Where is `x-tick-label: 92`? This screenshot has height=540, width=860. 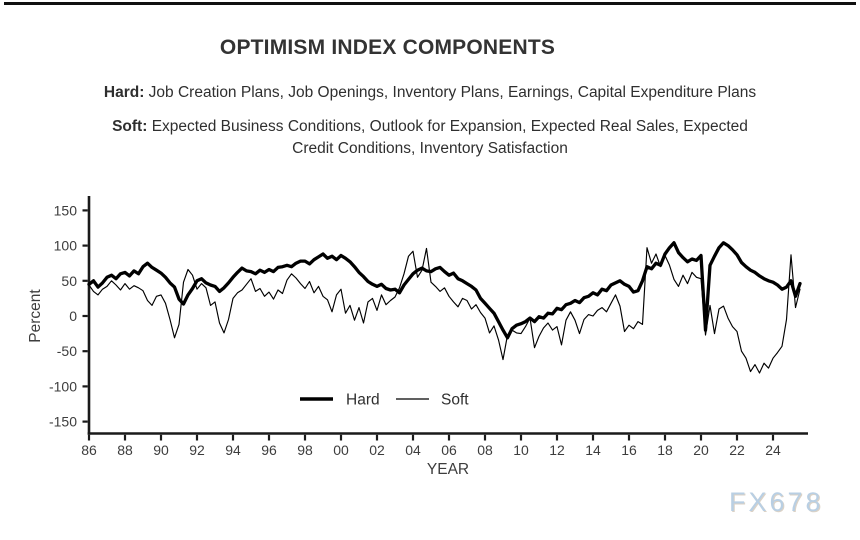
x-tick-label: 92 is located at coordinates (197, 450).